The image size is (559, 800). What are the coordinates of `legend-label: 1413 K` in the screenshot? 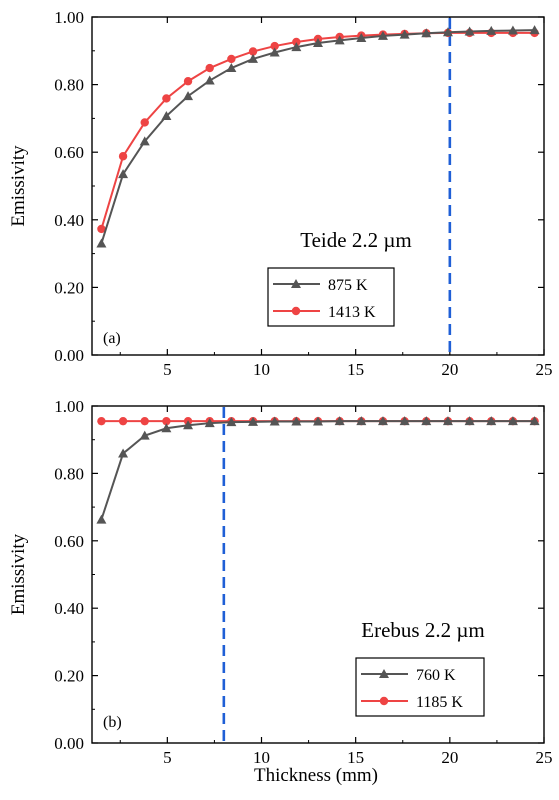 It's located at (352, 312).